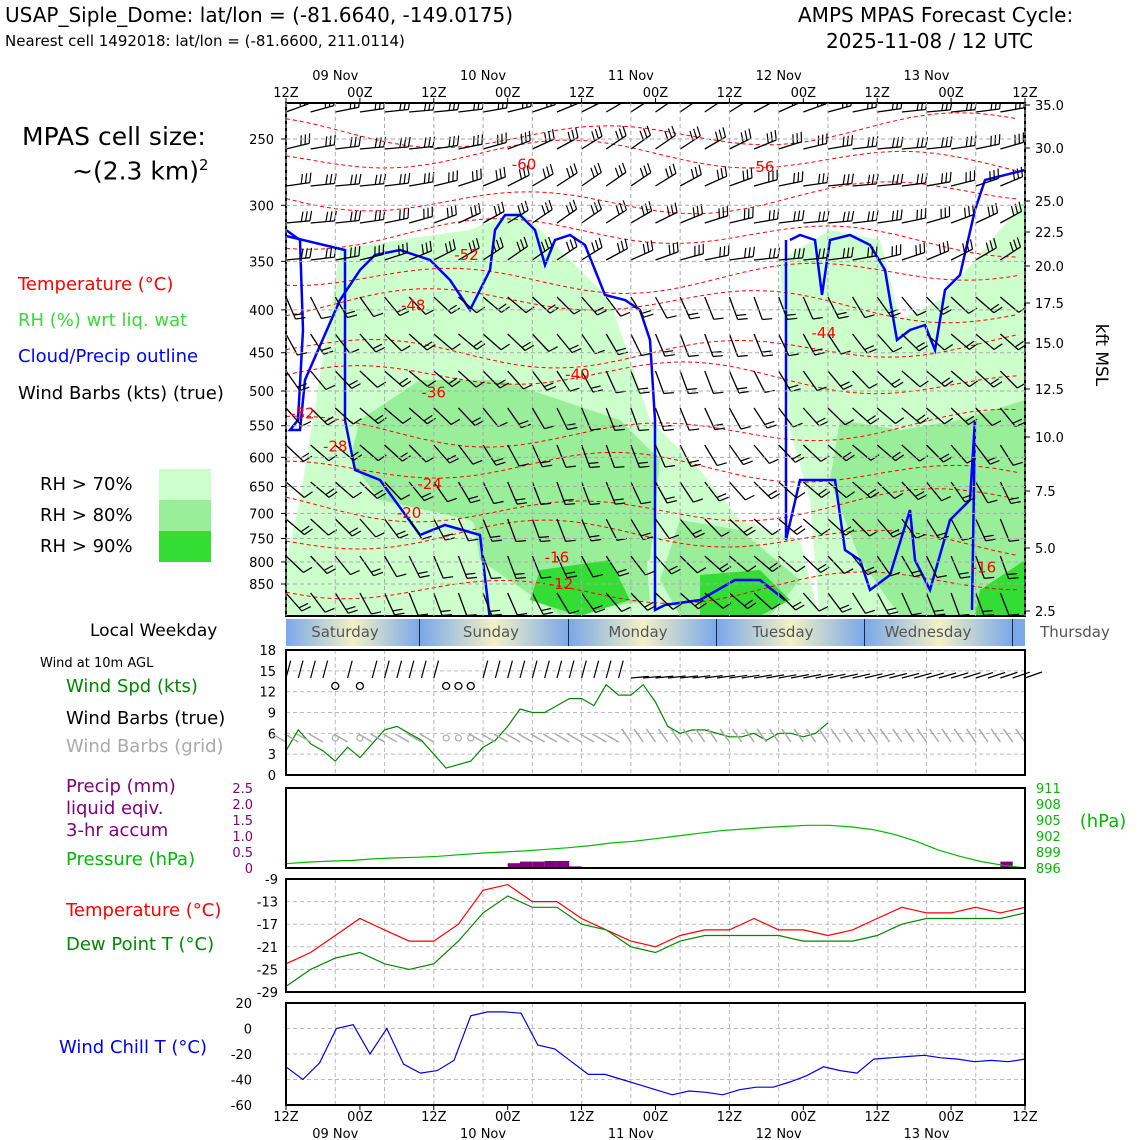 This screenshot has width=1140, height=1140. I want to click on precip-label-3: 3-hr accum, so click(117, 830).